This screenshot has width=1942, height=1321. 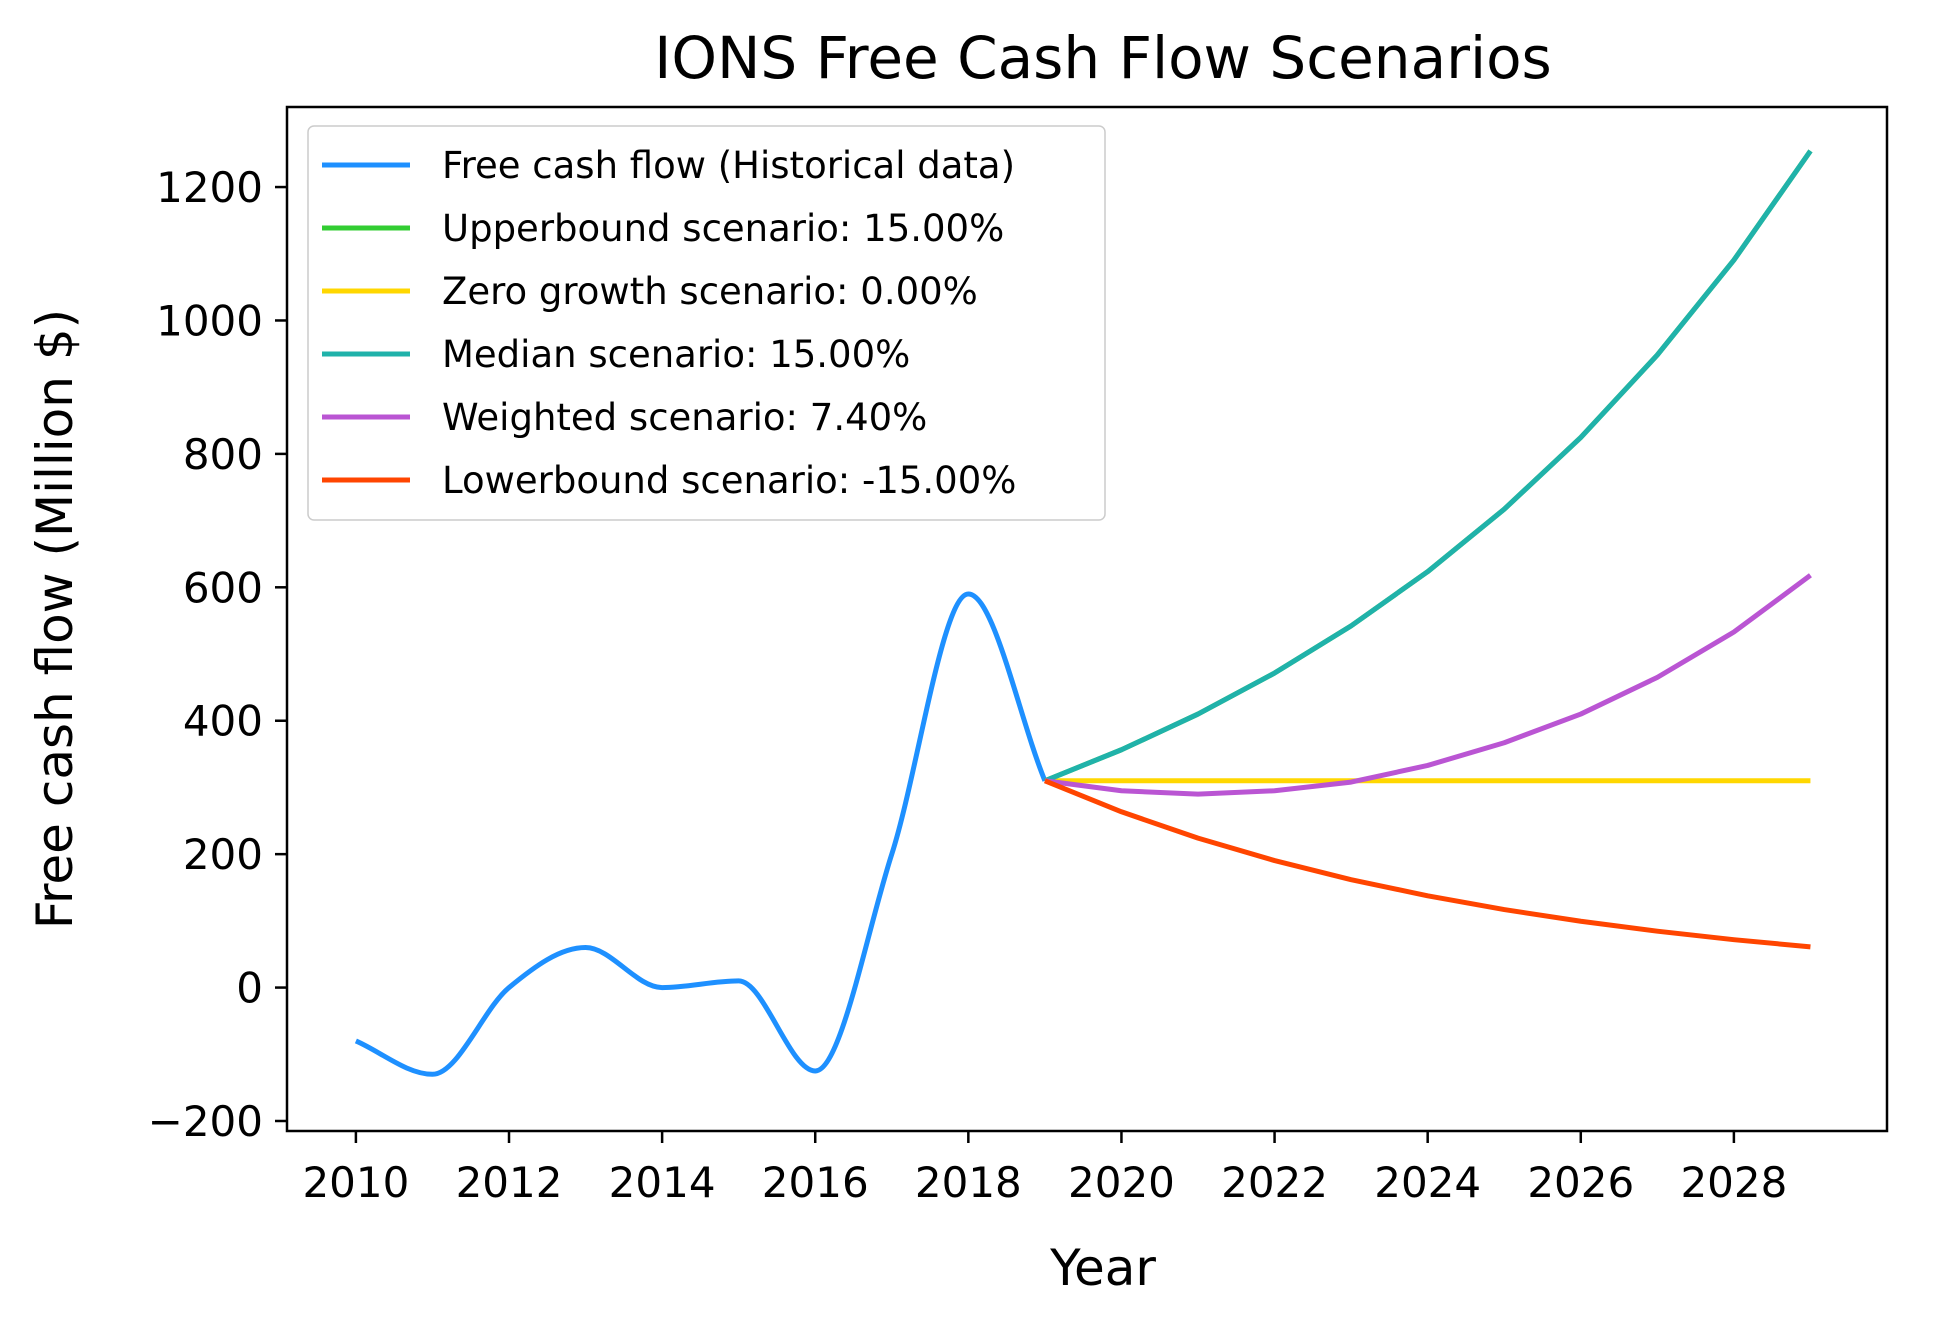 What do you see at coordinates (1102, 1268) in the screenshot?
I see `x-axis-title: Year` at bounding box center [1102, 1268].